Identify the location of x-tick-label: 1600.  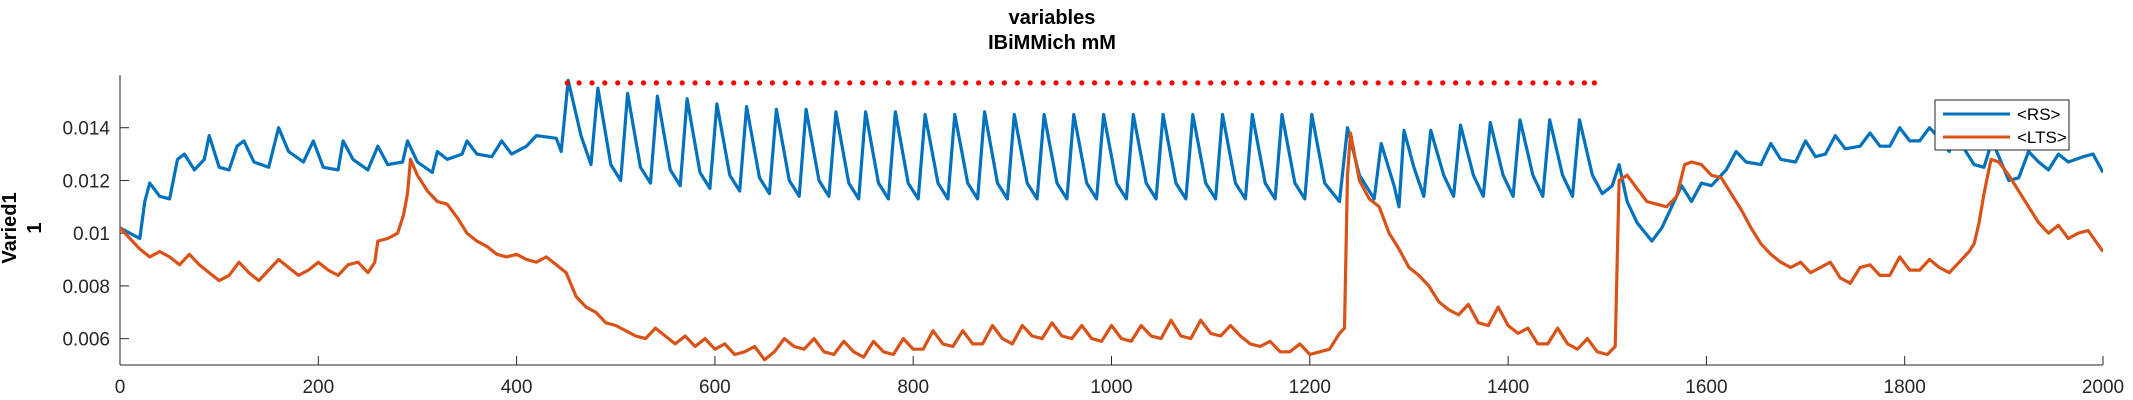
(1706, 387).